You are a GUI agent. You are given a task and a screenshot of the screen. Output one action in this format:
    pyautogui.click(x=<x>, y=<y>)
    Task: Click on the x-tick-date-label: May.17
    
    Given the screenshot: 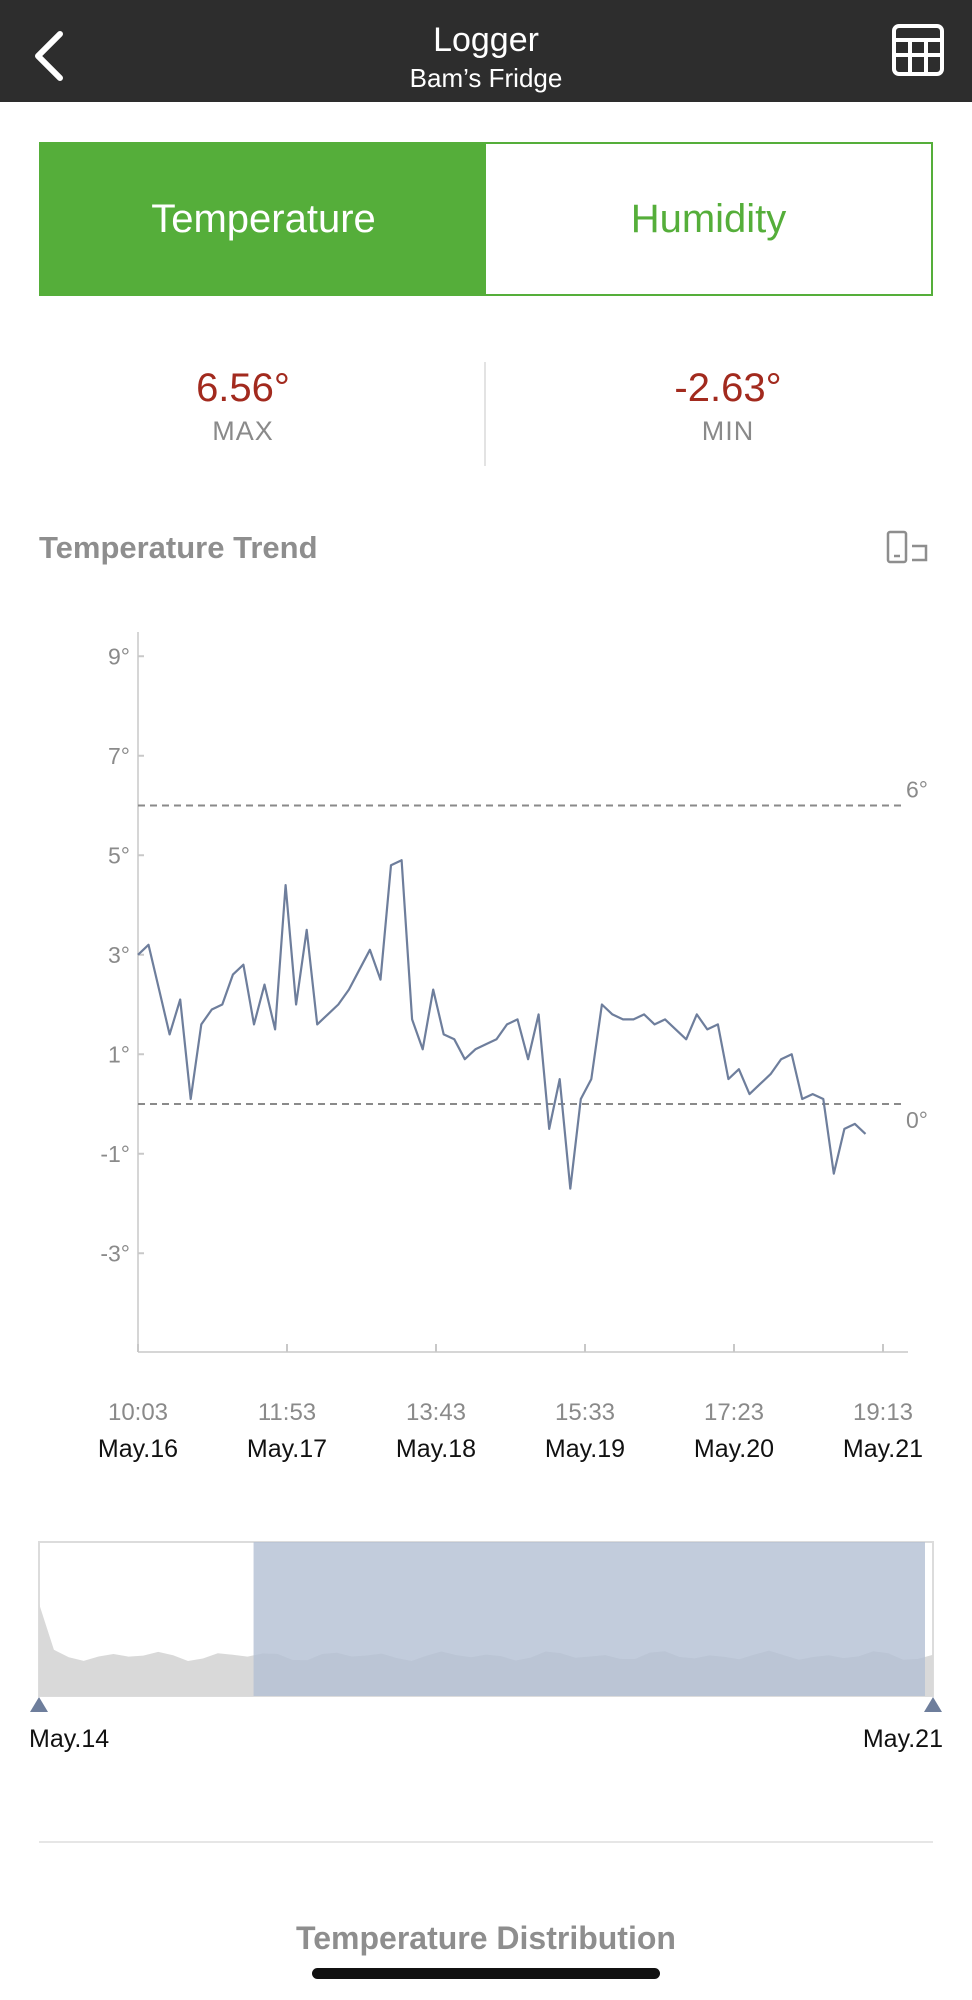 What is the action you would take?
    pyautogui.click(x=287, y=1449)
    